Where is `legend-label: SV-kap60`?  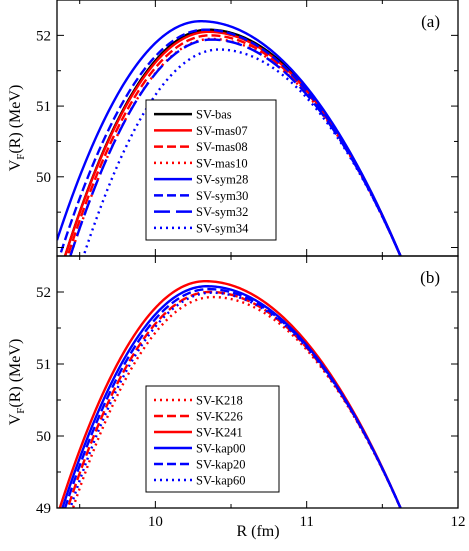
legend-label: SV-kap60 is located at coordinates (221, 481).